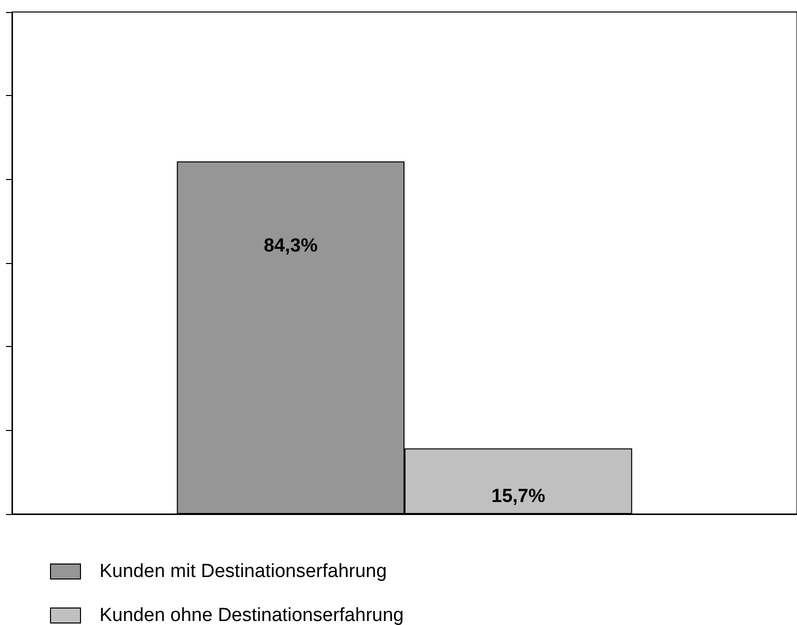 The height and width of the screenshot is (625, 797). Describe the element at coordinates (243, 571) in the screenshot. I see `legend-label: Kunden mit Destinationserfahrung` at that location.